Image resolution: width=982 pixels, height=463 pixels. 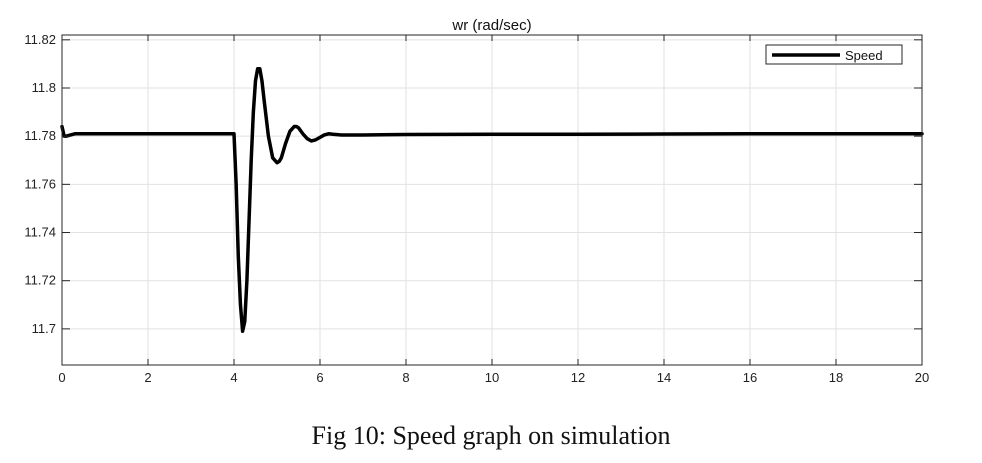 What do you see at coordinates (750, 377) in the screenshot?
I see `x-tick-label: 16` at bounding box center [750, 377].